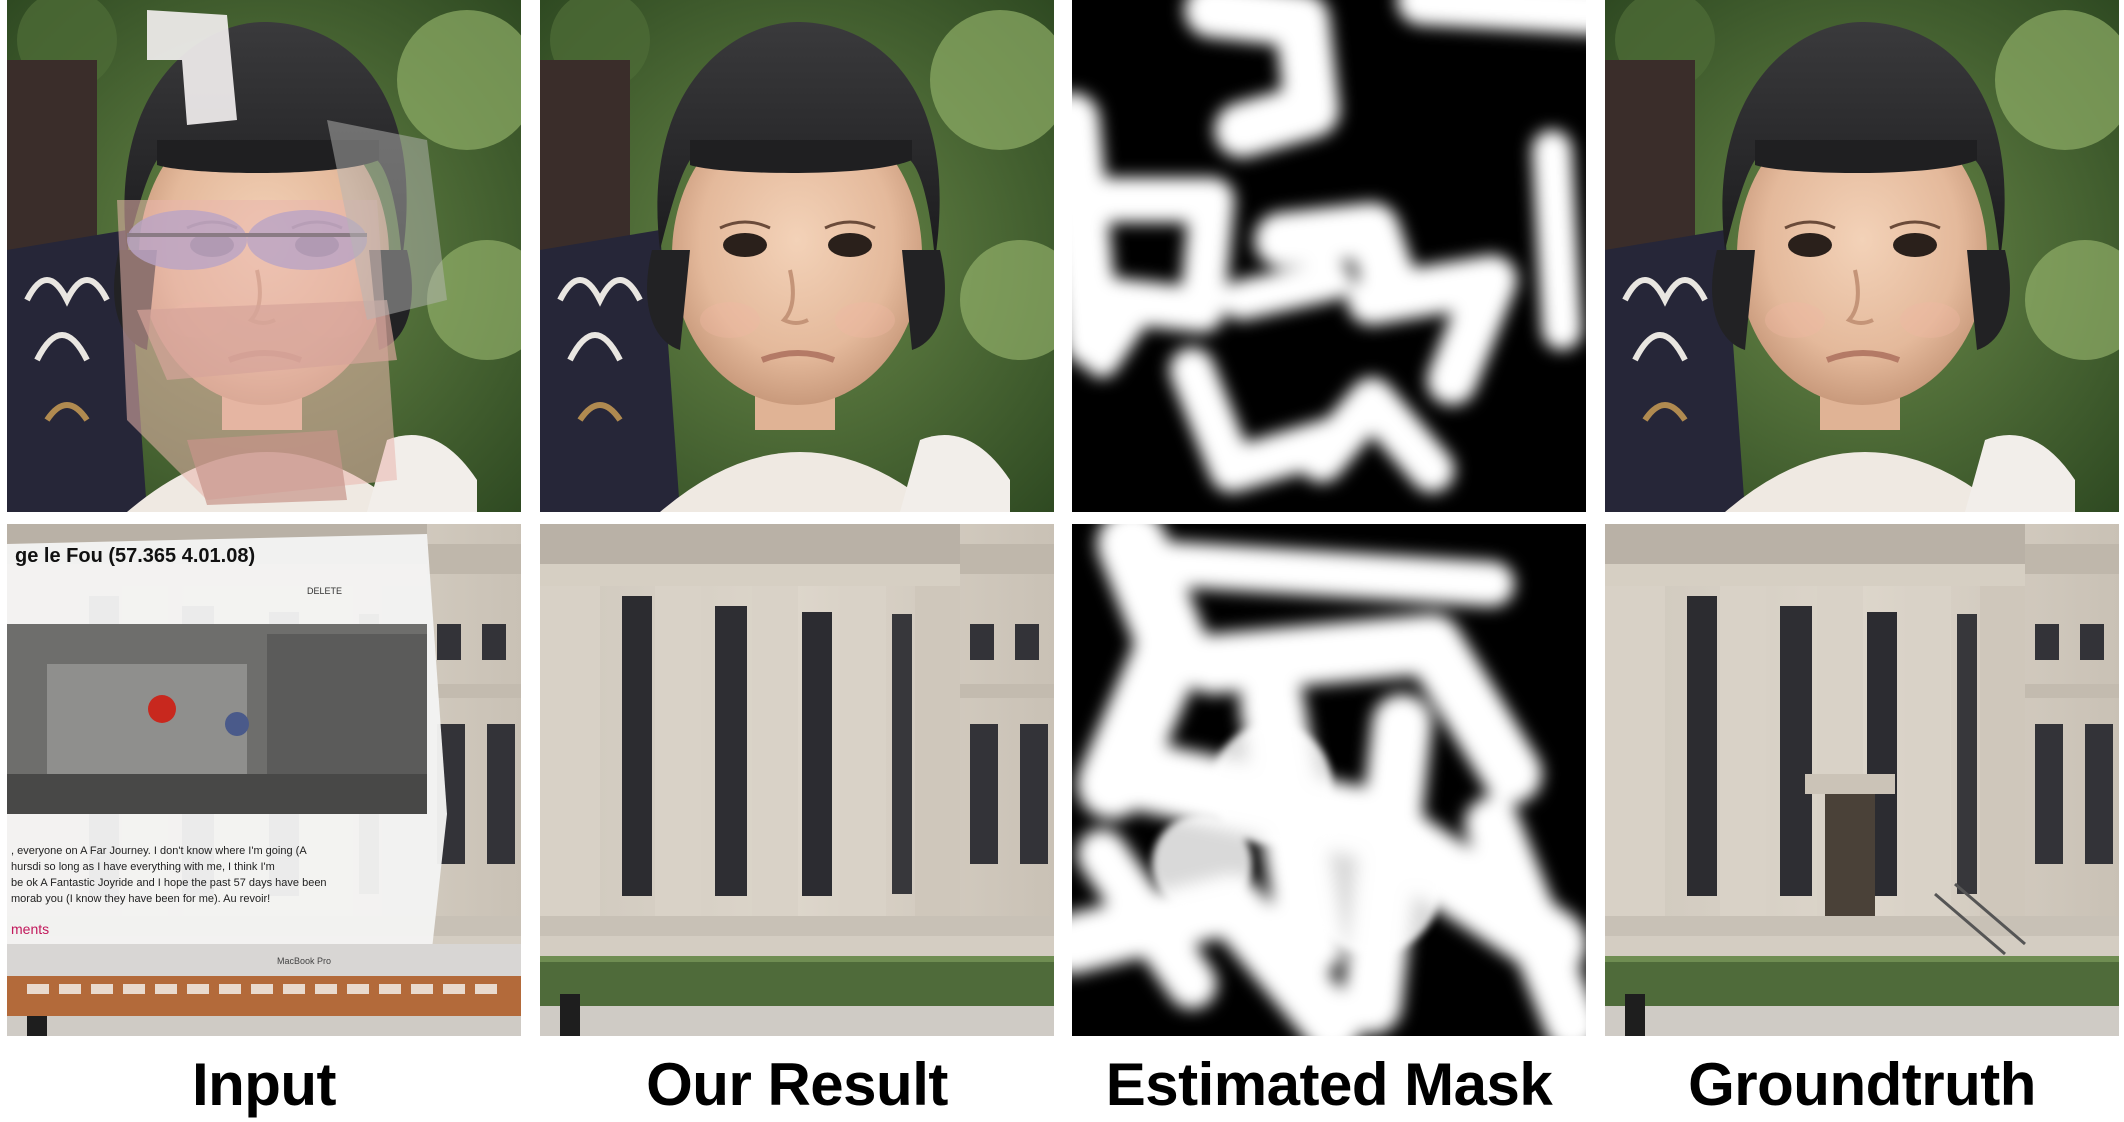 The image size is (2124, 1122). Describe the element at coordinates (797, 1084) in the screenshot. I see `caption-our-result: Our Result` at that location.